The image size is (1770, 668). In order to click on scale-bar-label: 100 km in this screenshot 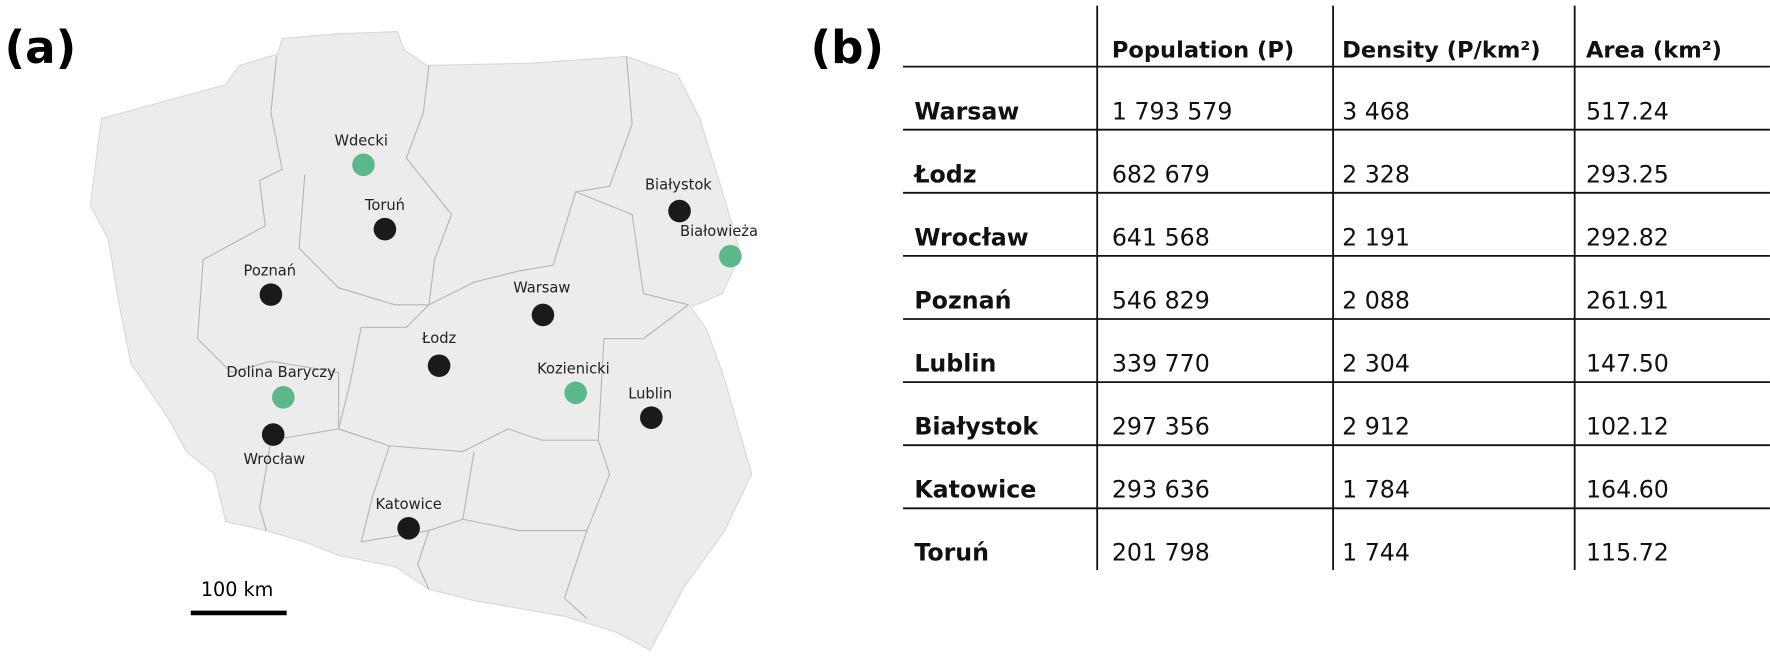, I will do `click(237, 589)`.